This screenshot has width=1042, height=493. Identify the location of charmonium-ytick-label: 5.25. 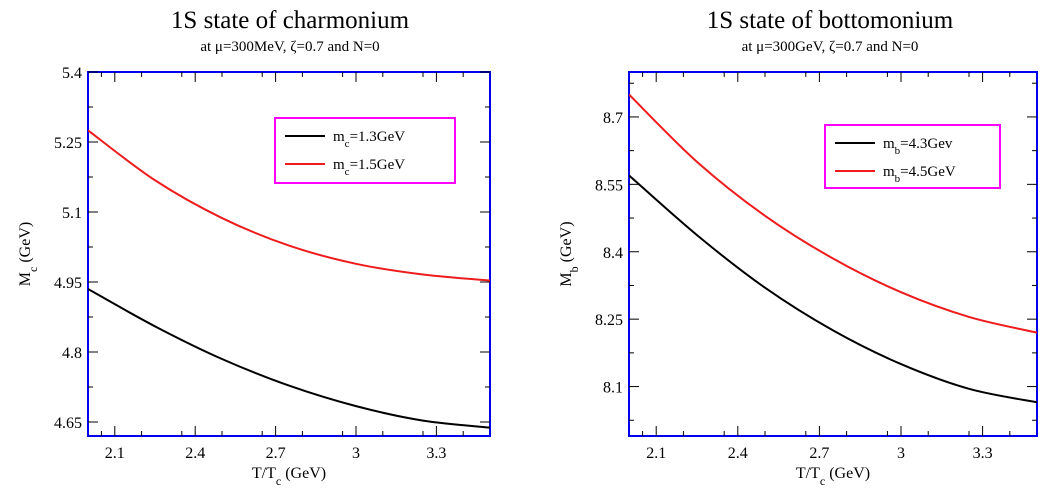
(68, 143).